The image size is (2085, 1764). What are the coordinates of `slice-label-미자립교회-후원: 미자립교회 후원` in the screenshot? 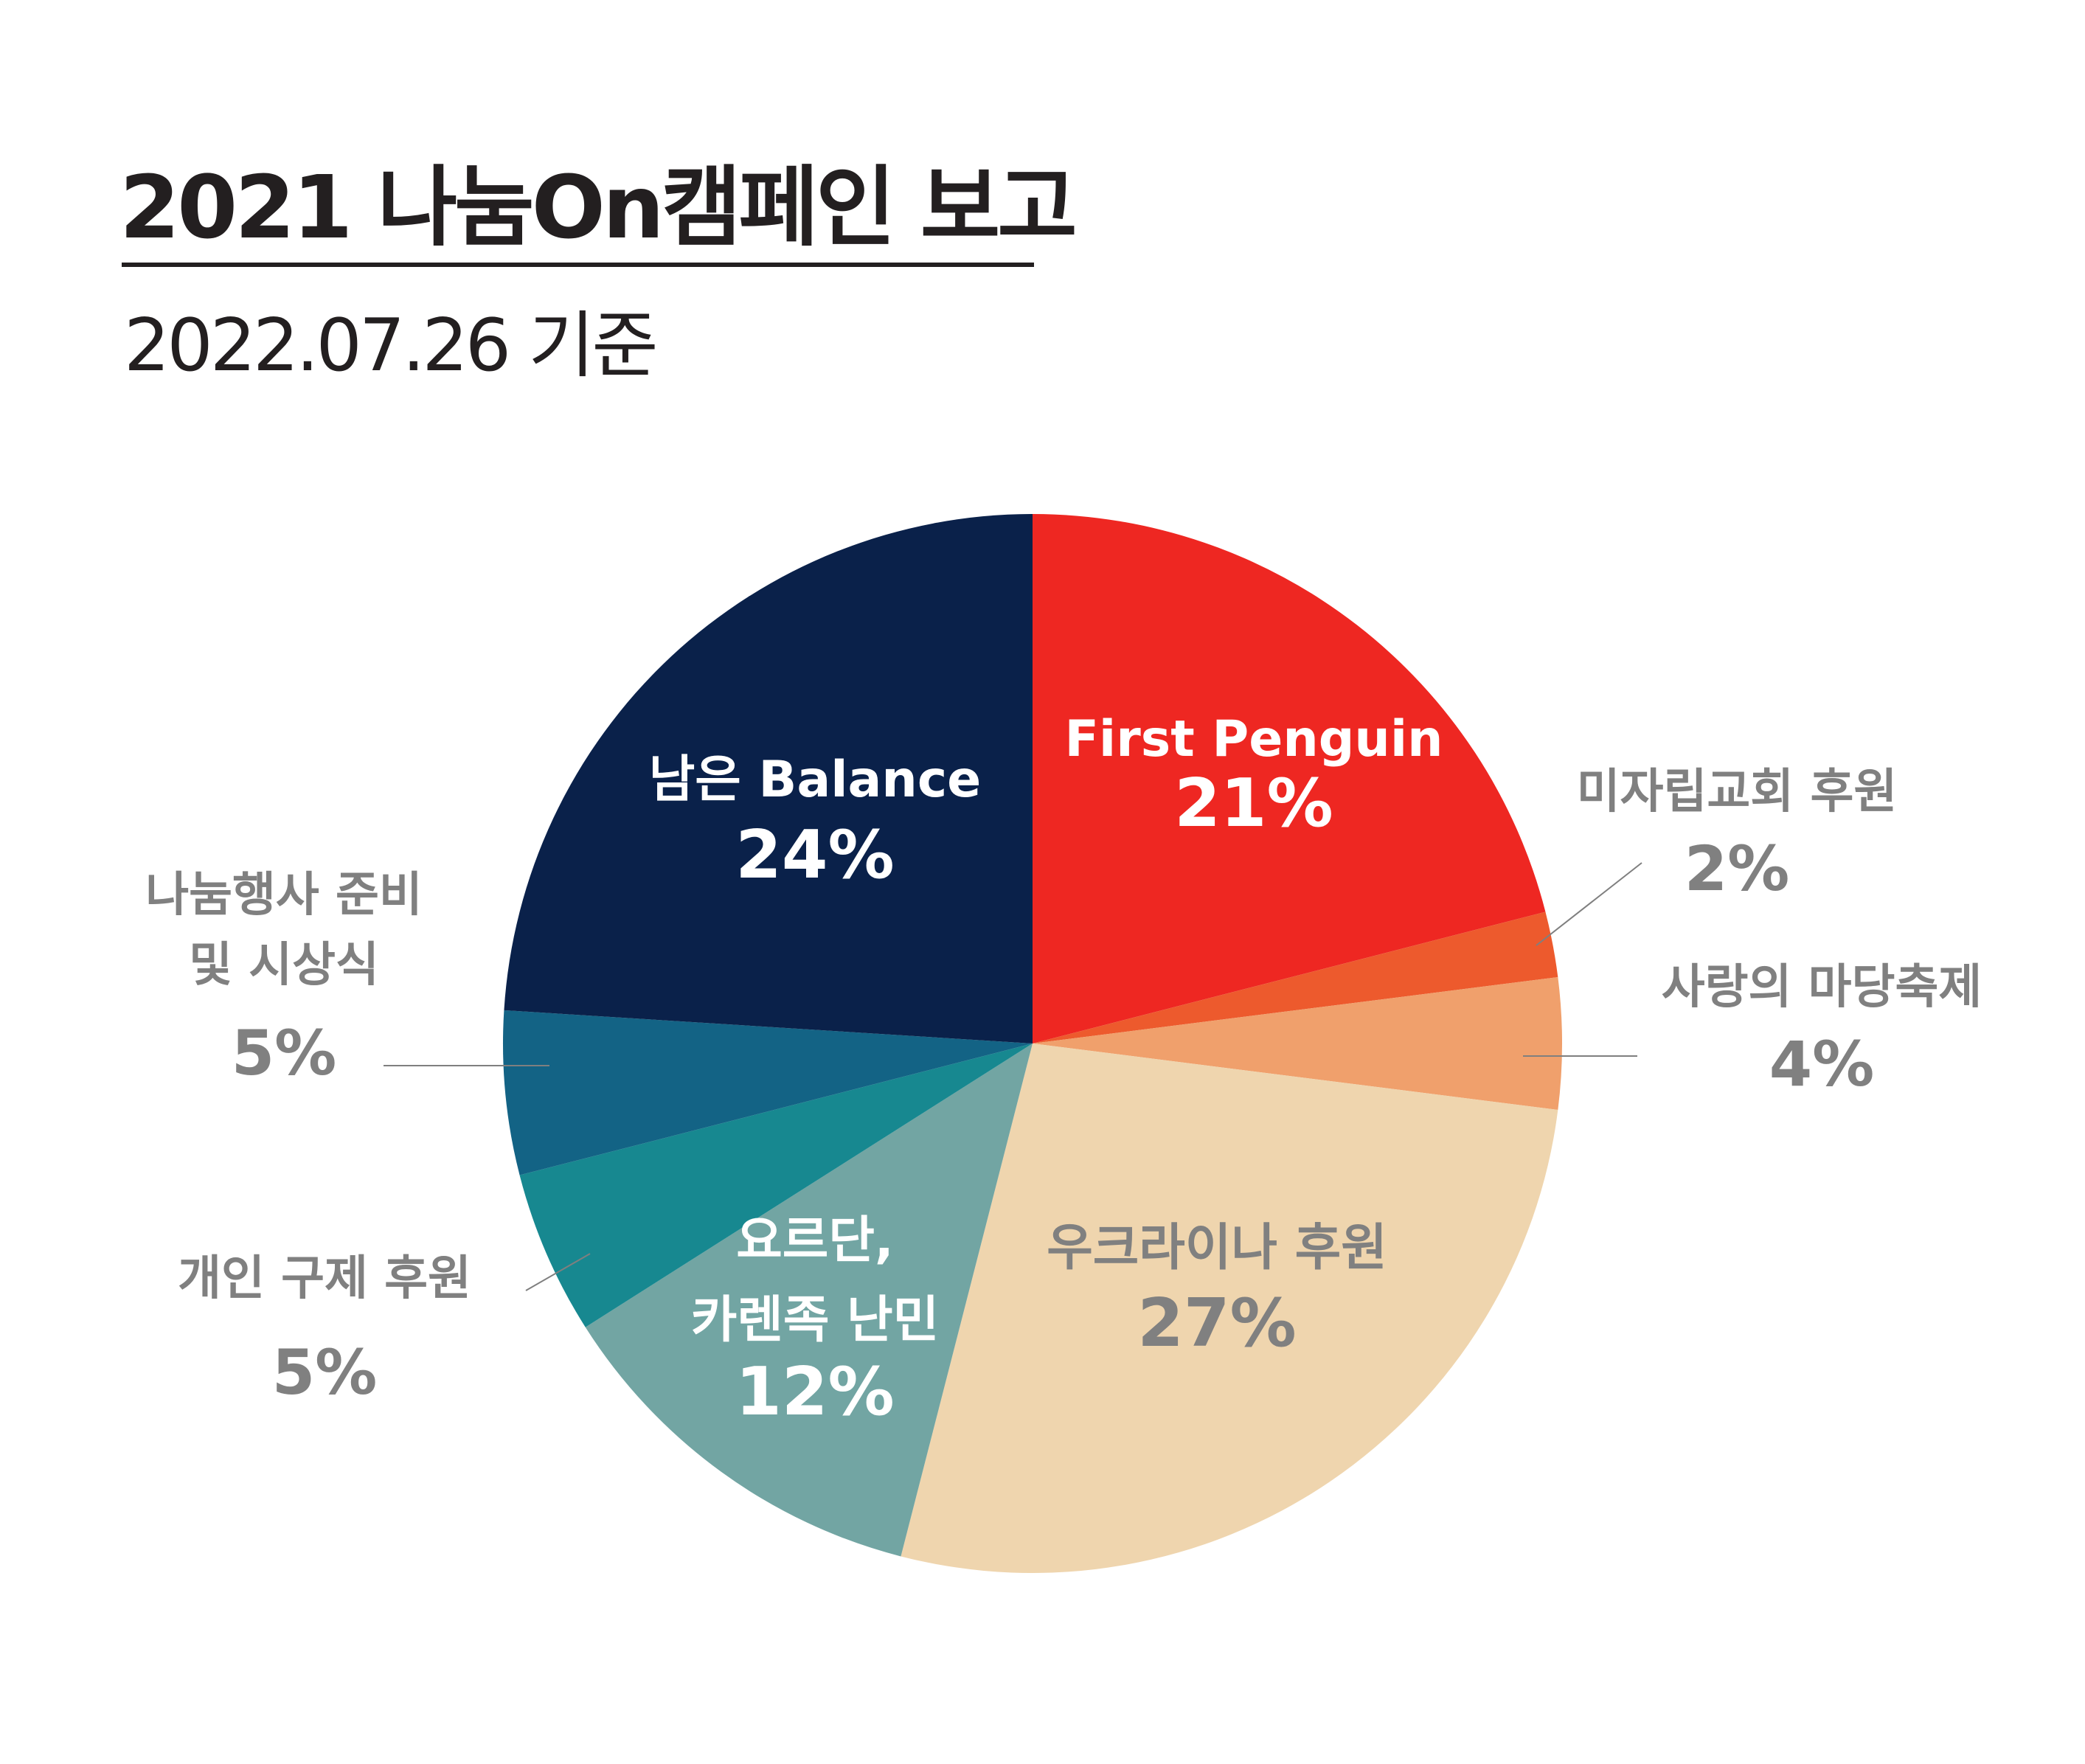 It's located at (1737, 792).